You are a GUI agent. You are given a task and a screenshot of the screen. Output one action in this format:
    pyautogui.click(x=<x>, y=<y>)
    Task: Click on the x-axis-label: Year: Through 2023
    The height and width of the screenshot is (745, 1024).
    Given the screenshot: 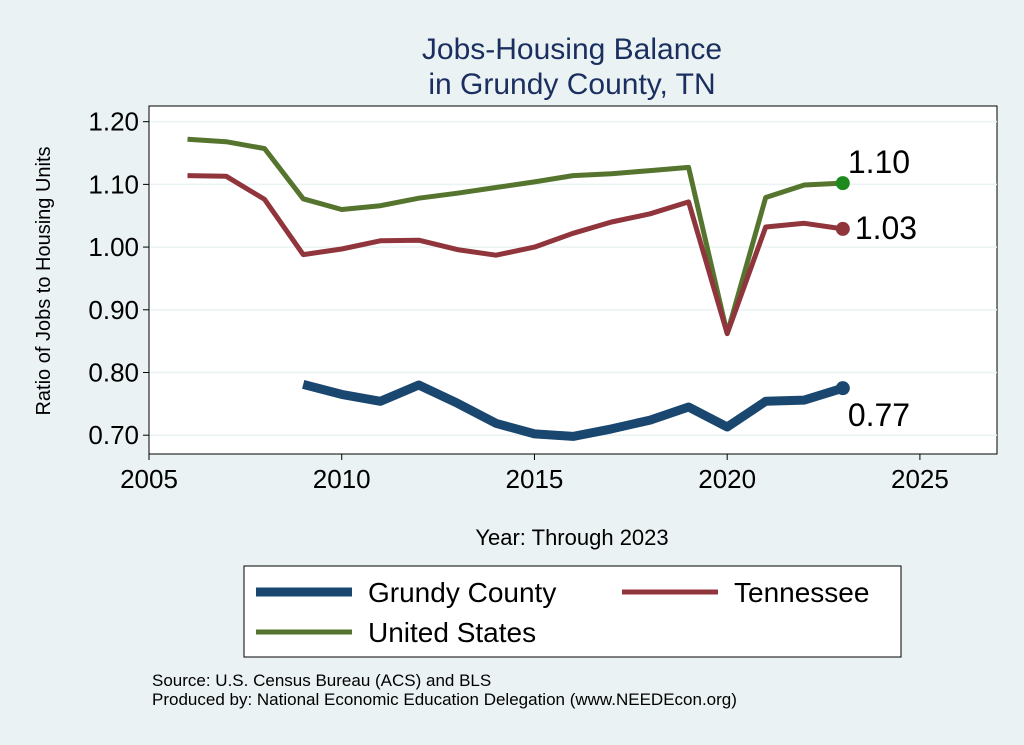 What is the action you would take?
    pyautogui.click(x=571, y=537)
    